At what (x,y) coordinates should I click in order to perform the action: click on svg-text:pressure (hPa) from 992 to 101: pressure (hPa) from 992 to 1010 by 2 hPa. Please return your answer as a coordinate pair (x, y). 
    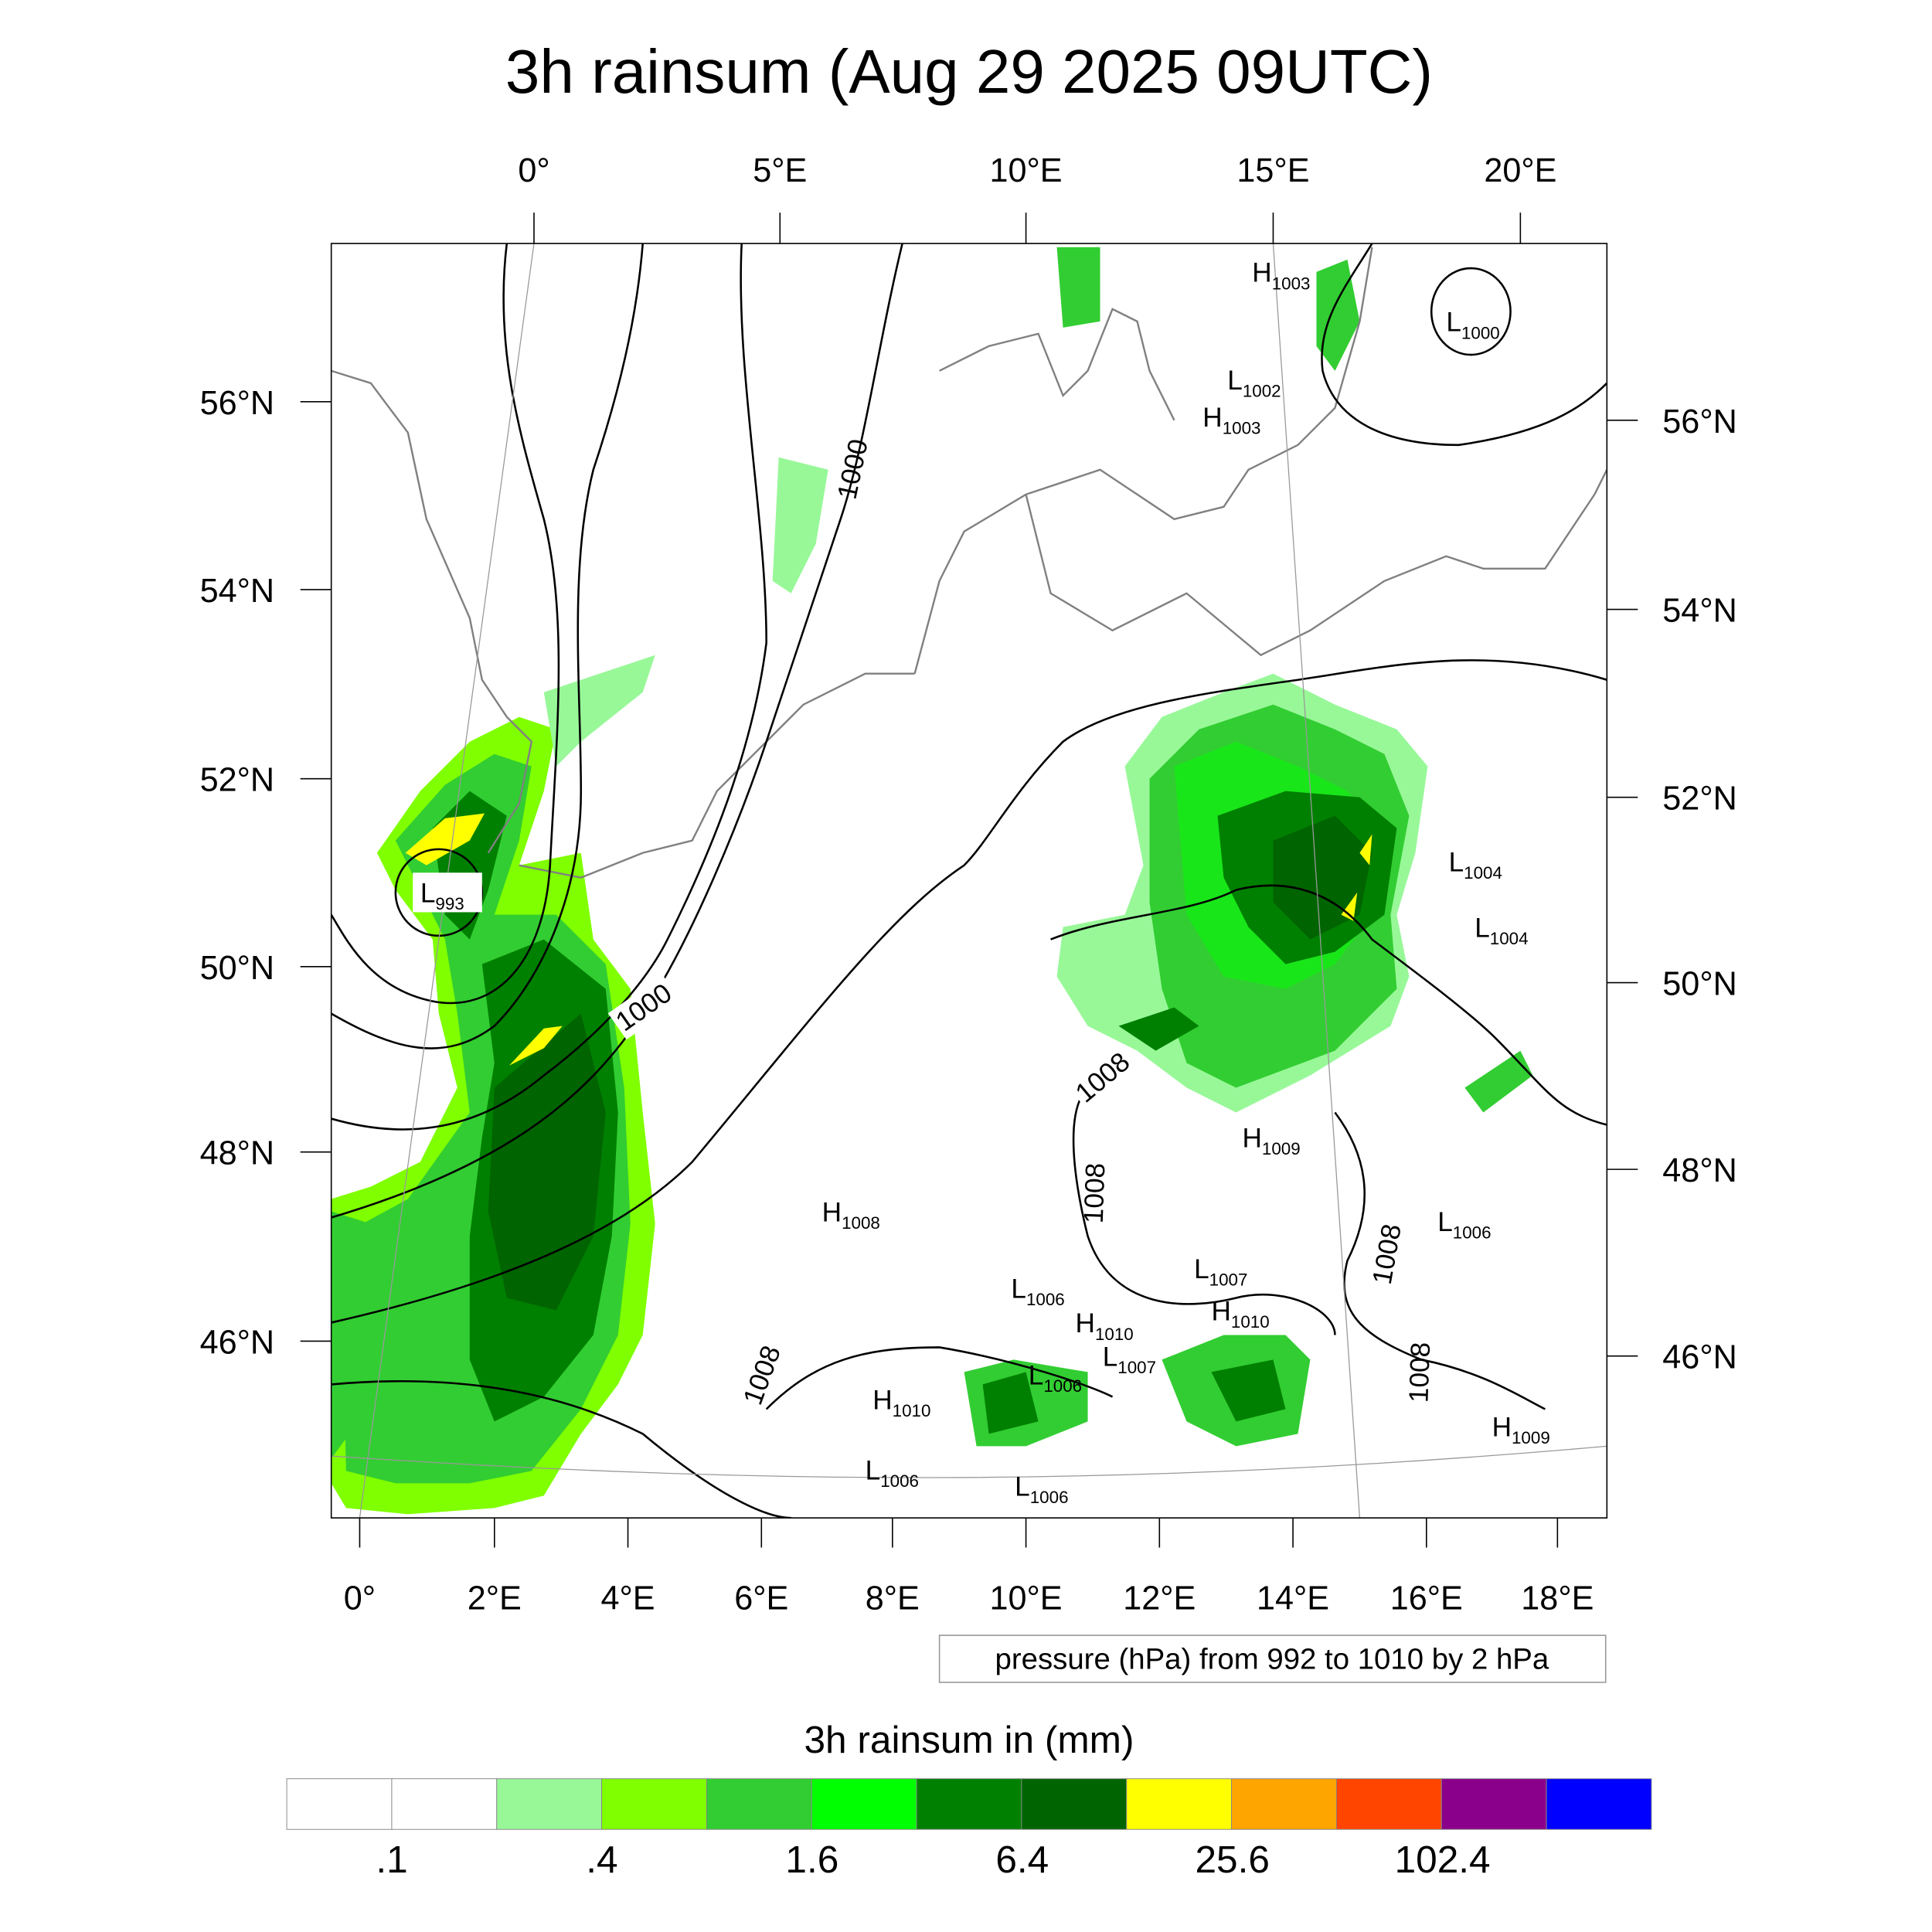
    Looking at the image, I should click on (1272, 1658).